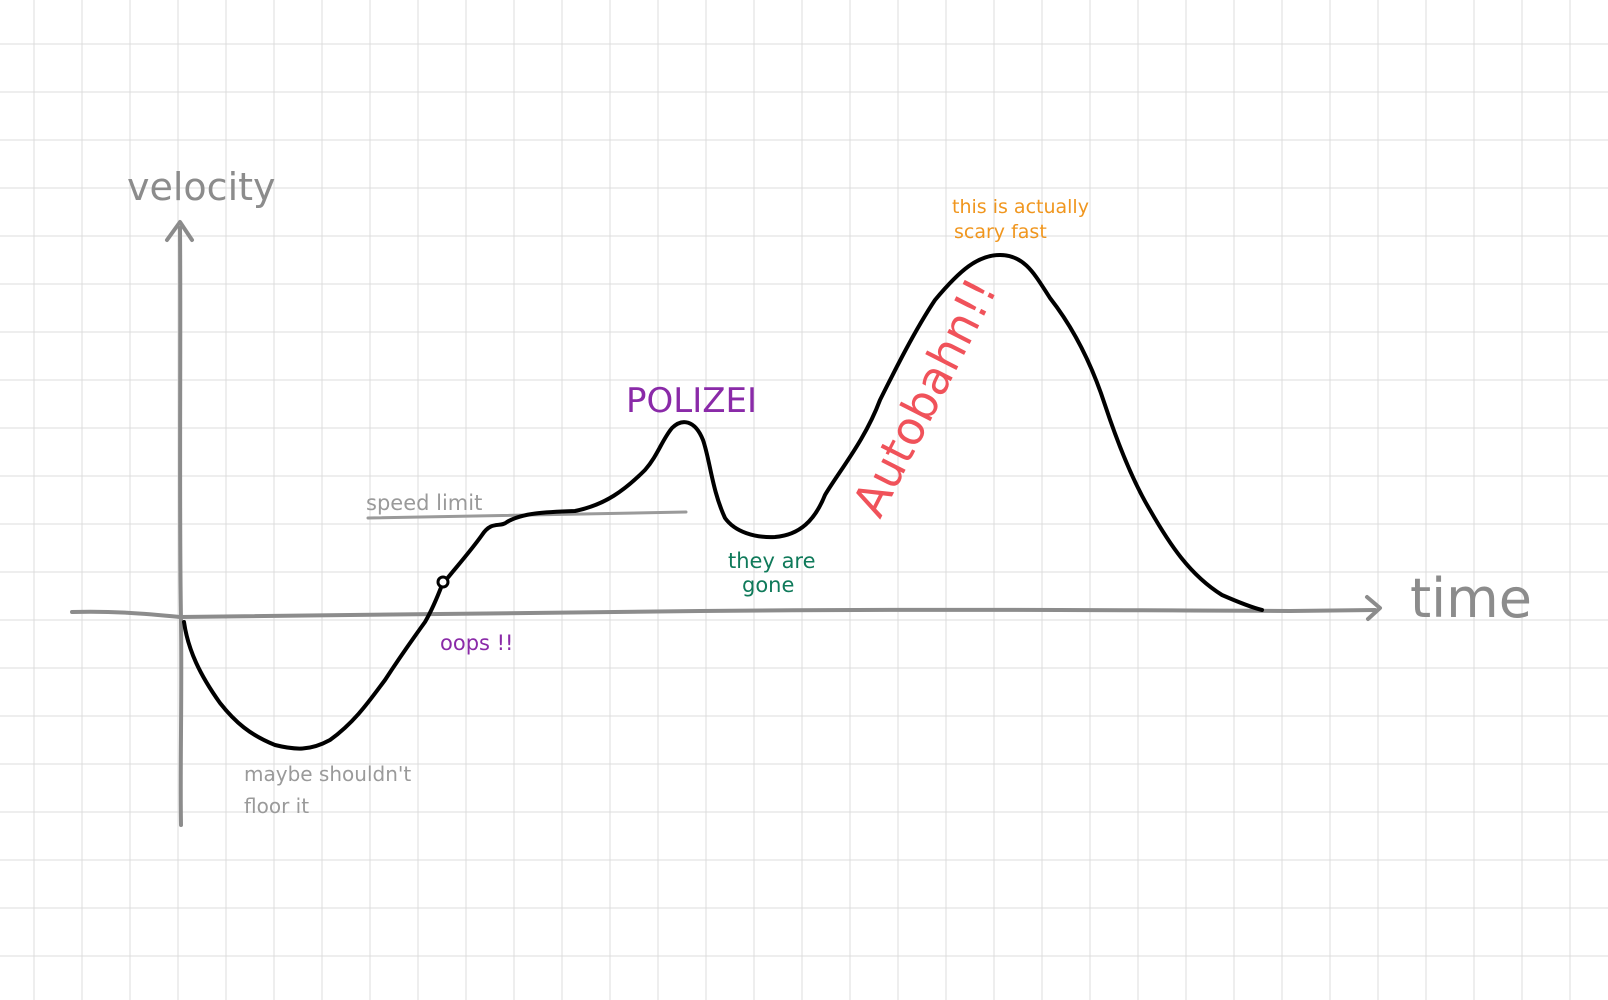  I want to click on y-axis-line, so click(181, 526).